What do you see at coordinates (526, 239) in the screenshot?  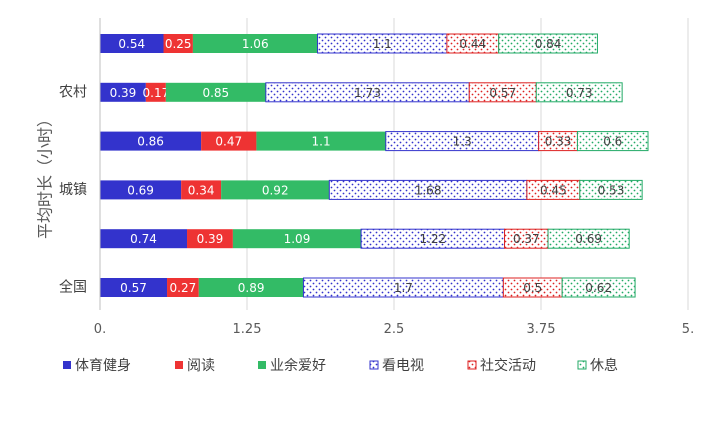 I see `bar-value-label: 0.37` at bounding box center [526, 239].